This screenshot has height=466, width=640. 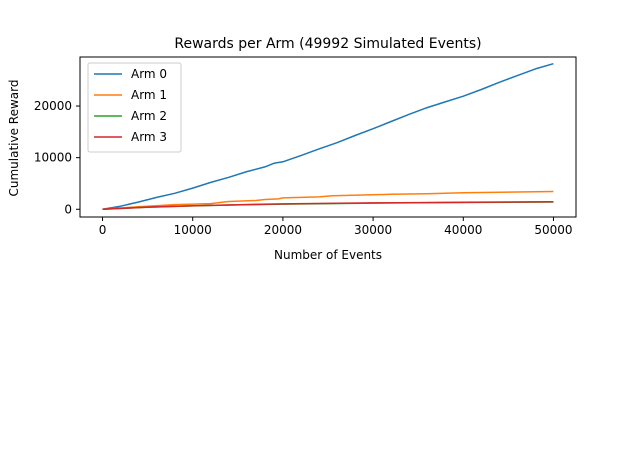 What do you see at coordinates (14, 138) in the screenshot?
I see `y-axis-label: Cumulative Reward` at bounding box center [14, 138].